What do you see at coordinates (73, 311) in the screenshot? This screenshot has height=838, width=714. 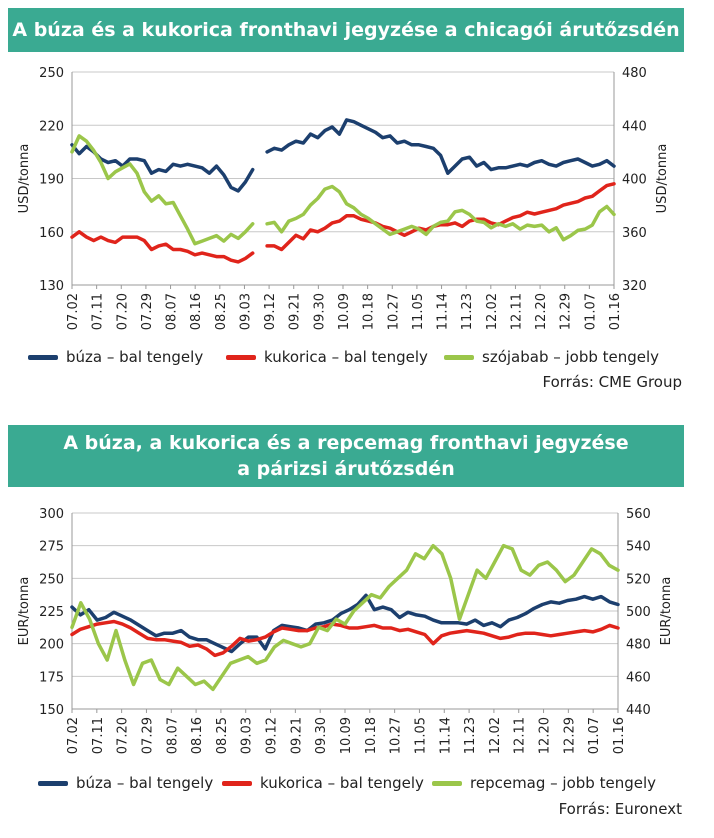 I see `chart1-xtick-label: 07.02` at bounding box center [73, 311].